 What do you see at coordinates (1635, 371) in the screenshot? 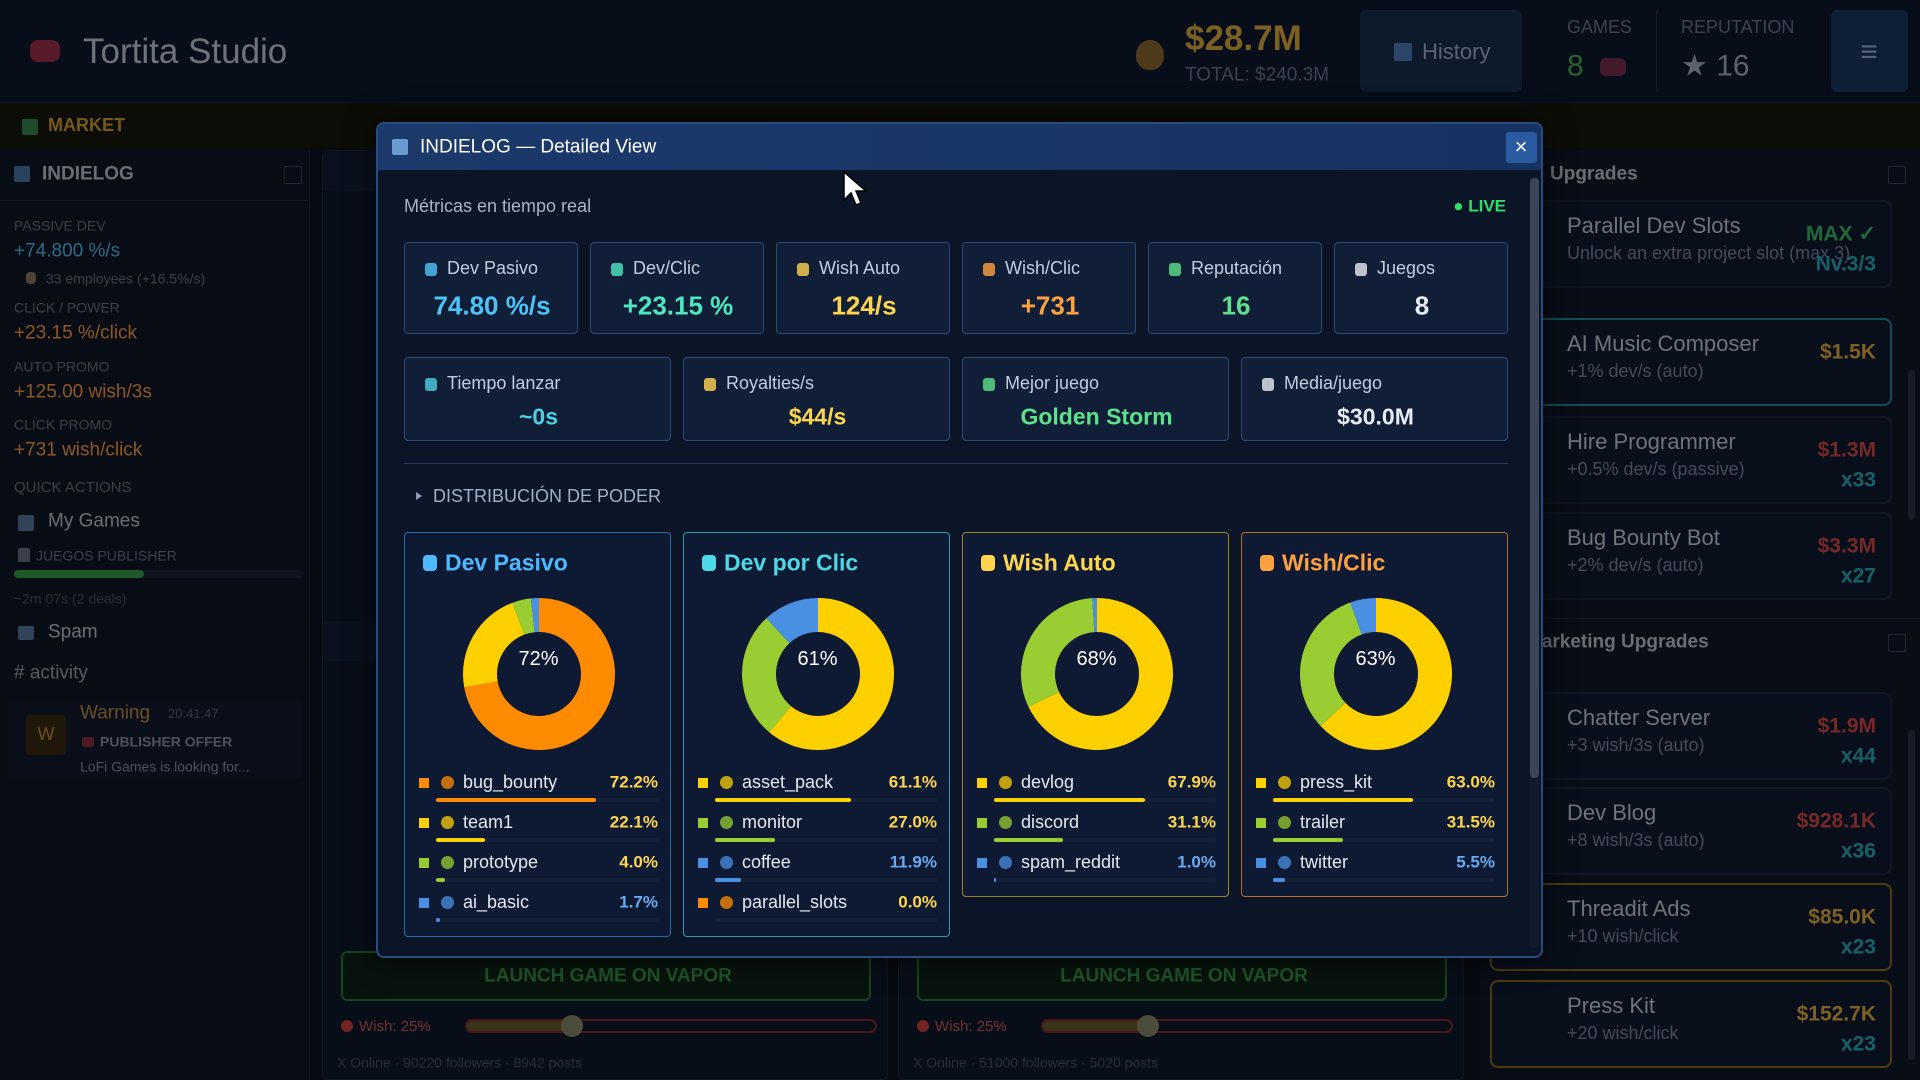
I see `upgrade-desc: +1% dev/s (auto)` at bounding box center [1635, 371].